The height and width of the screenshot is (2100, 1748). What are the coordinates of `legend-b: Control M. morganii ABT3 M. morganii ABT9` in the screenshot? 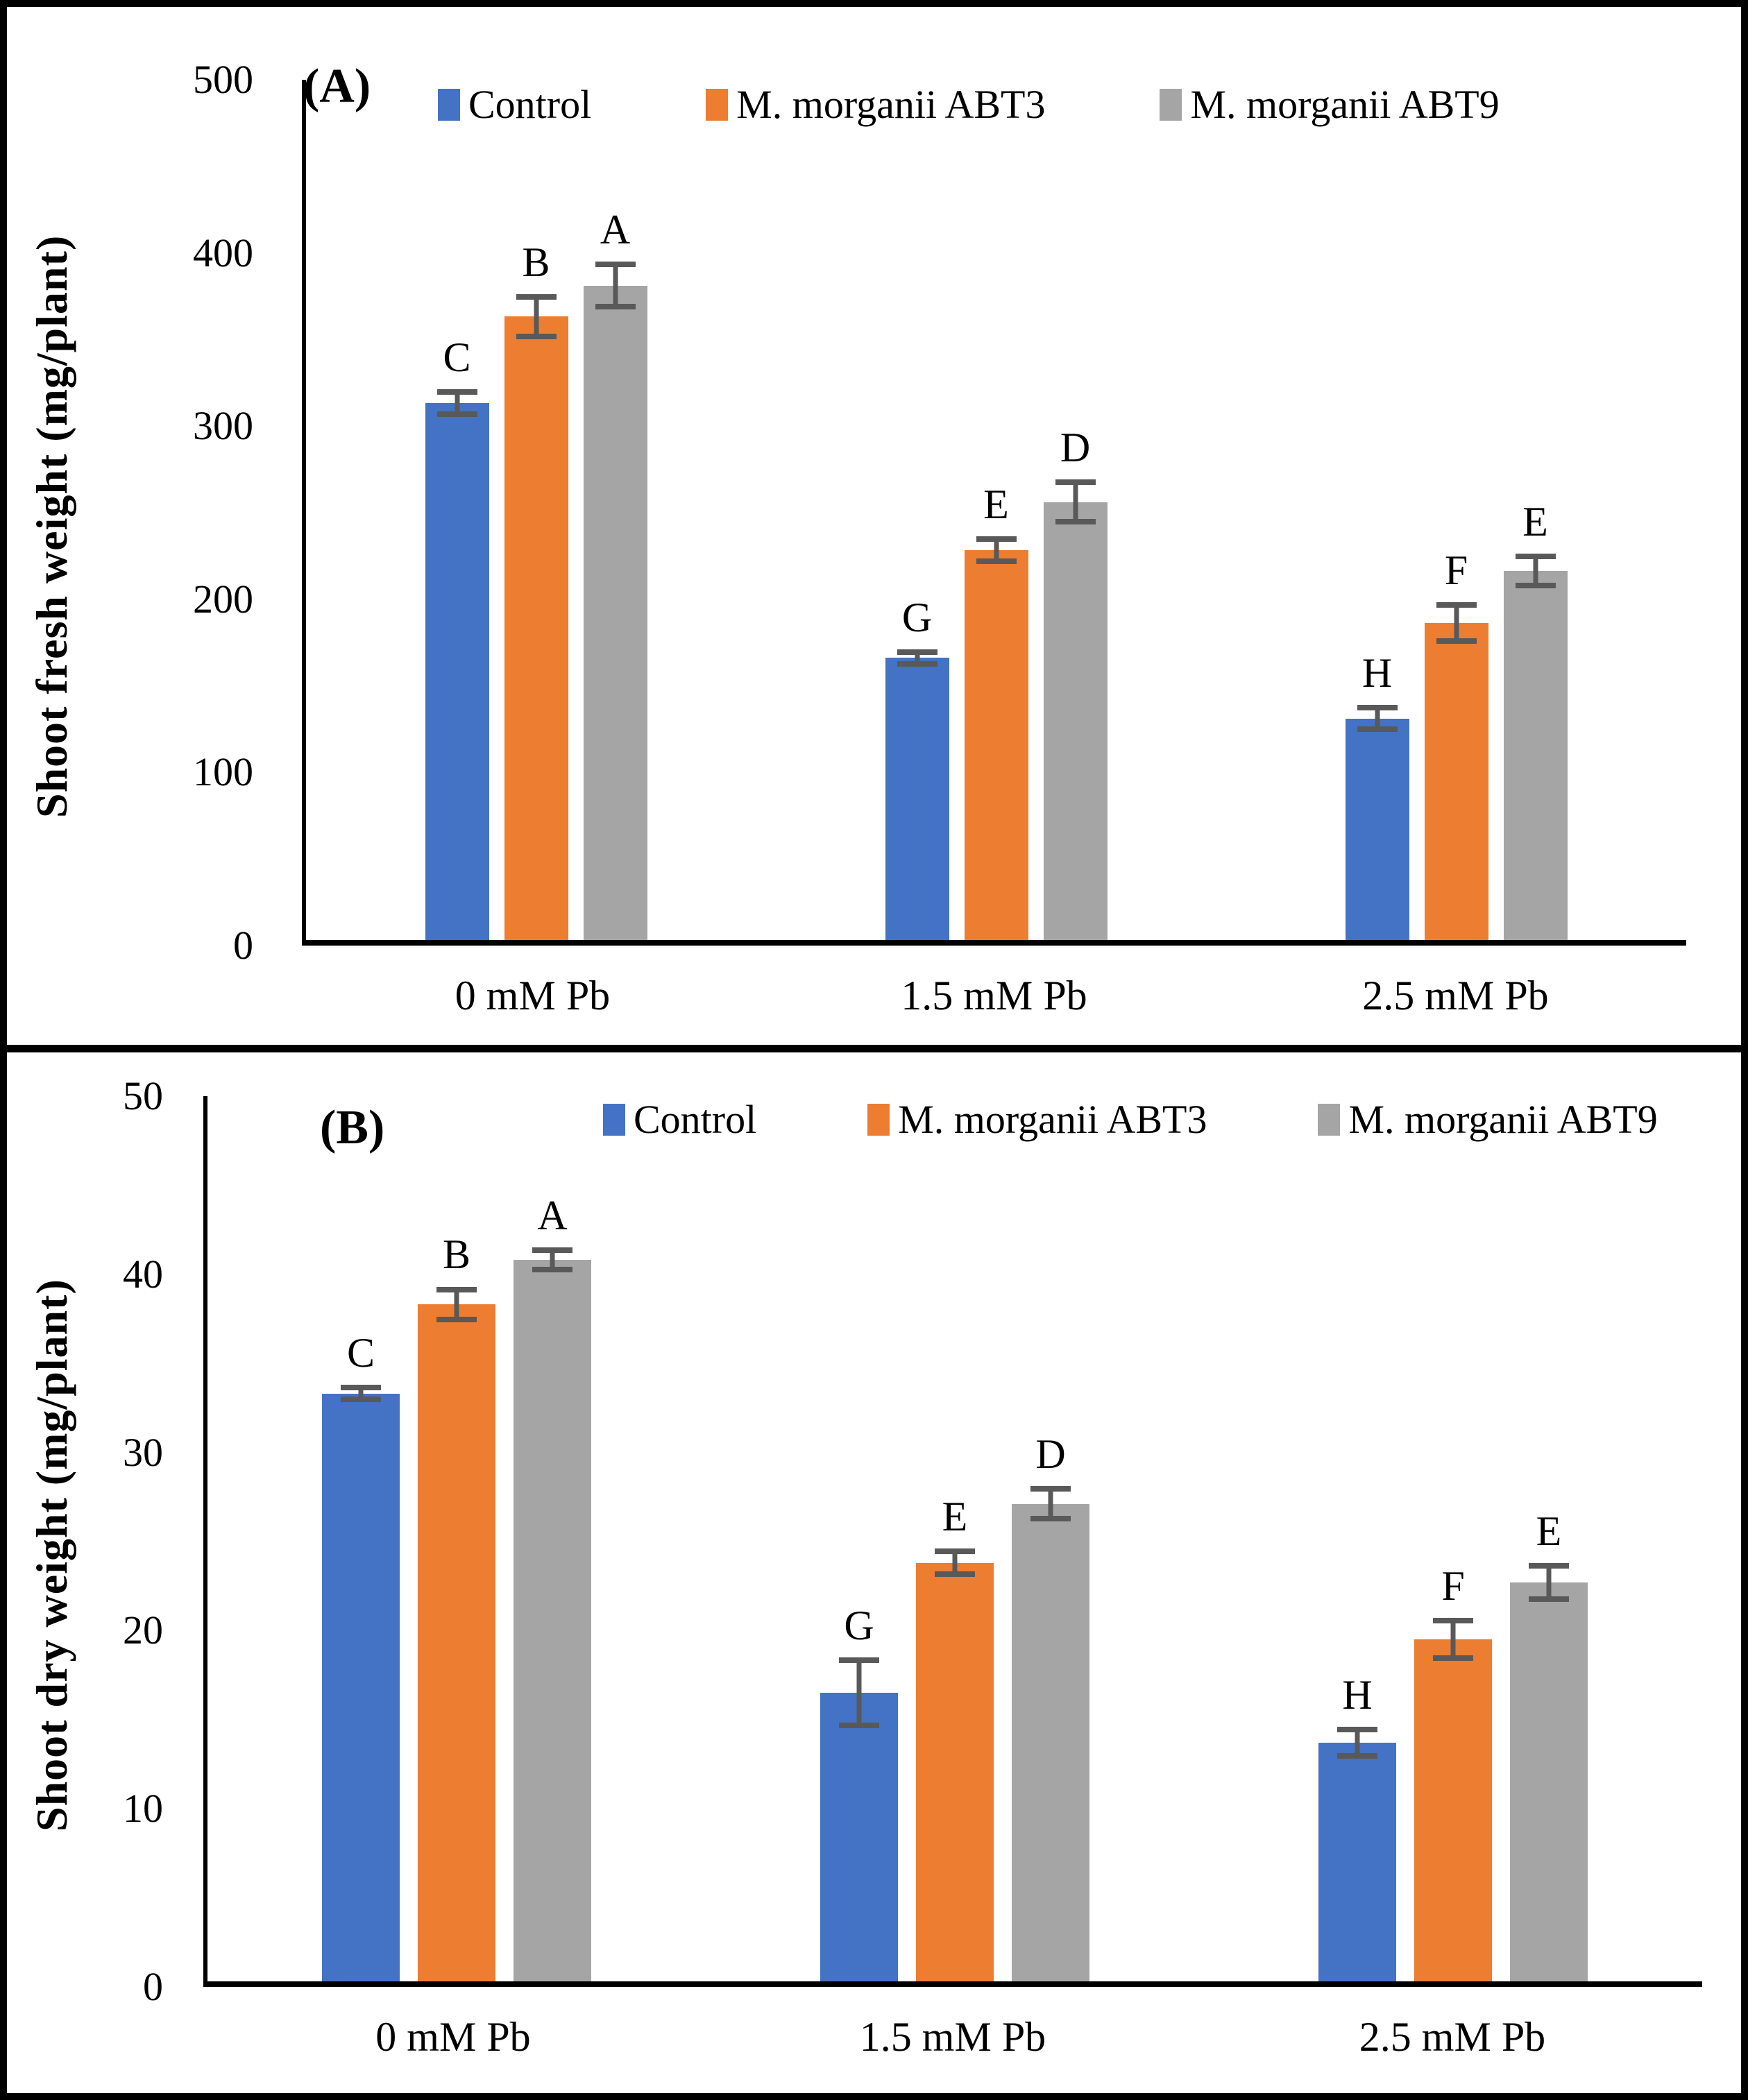 It's located at (1130, 1119).